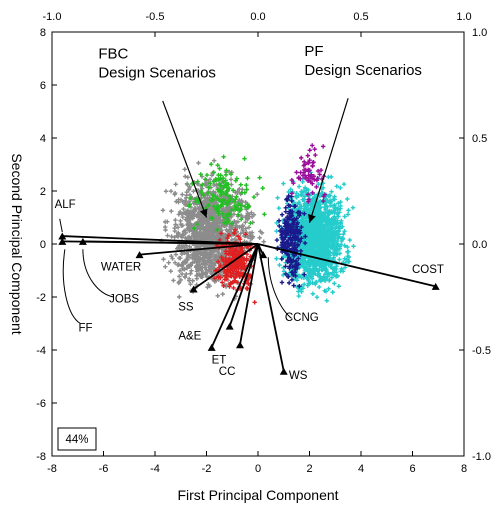 The height and width of the screenshot is (508, 500). Describe the element at coordinates (77, 439) in the screenshot. I see `variance-box` at that location.